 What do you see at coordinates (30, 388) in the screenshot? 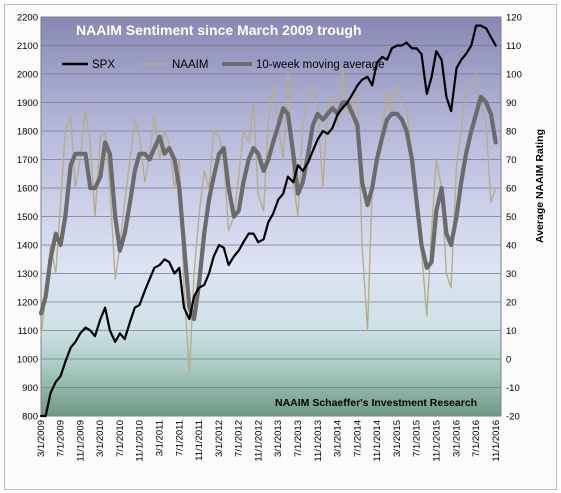
I see `y-left-tick-label: 900` at bounding box center [30, 388].